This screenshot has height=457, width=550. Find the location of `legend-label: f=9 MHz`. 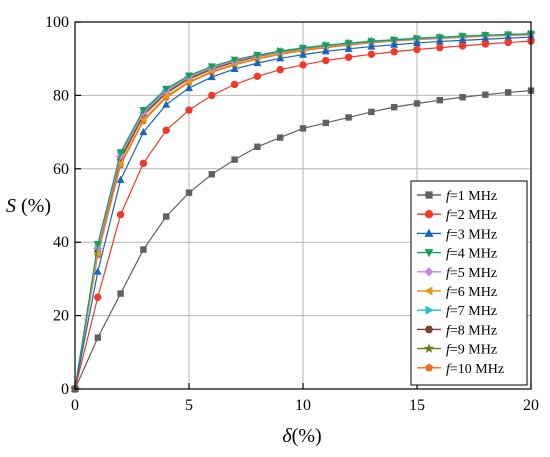

legend-label: f=9 MHz is located at coordinates (471, 350).